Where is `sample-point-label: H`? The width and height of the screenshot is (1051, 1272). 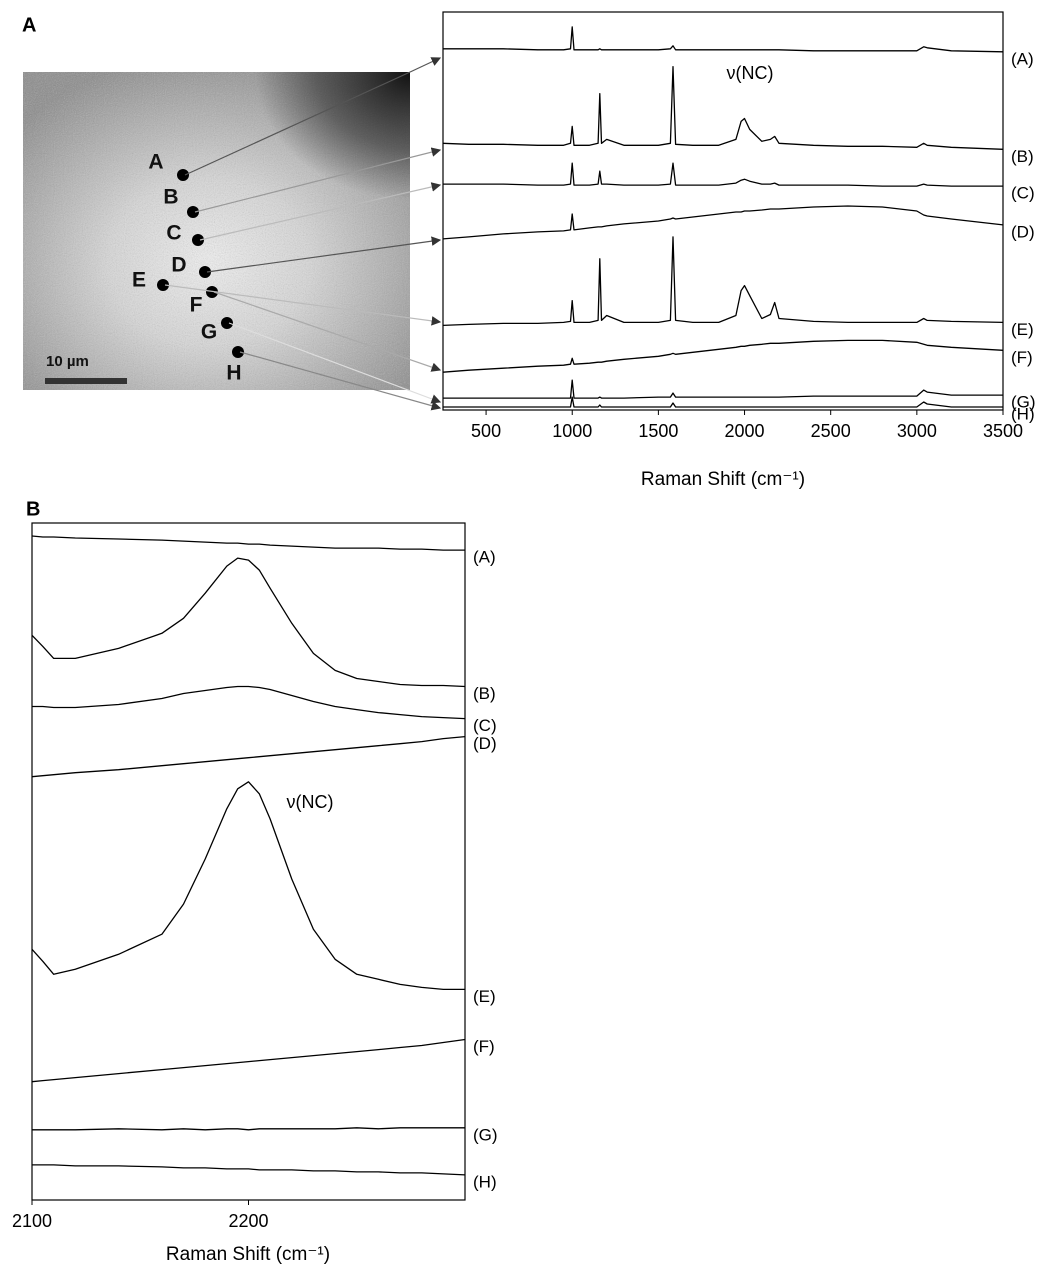 sample-point-label: H is located at coordinates (233, 373).